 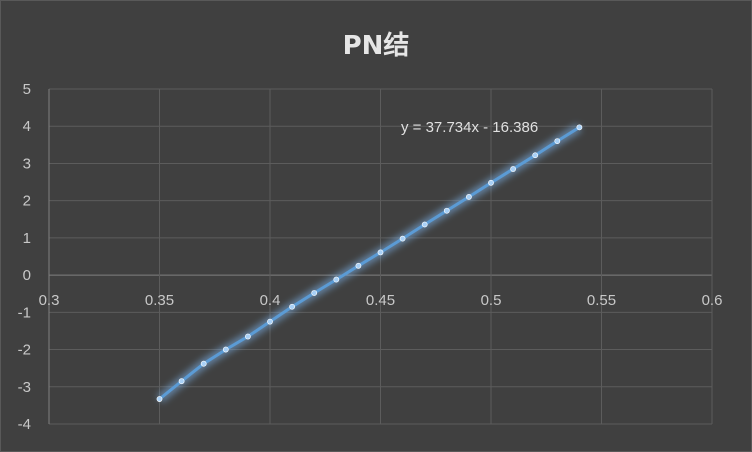 I want to click on x-tick-label: 0.55, so click(x=601, y=300).